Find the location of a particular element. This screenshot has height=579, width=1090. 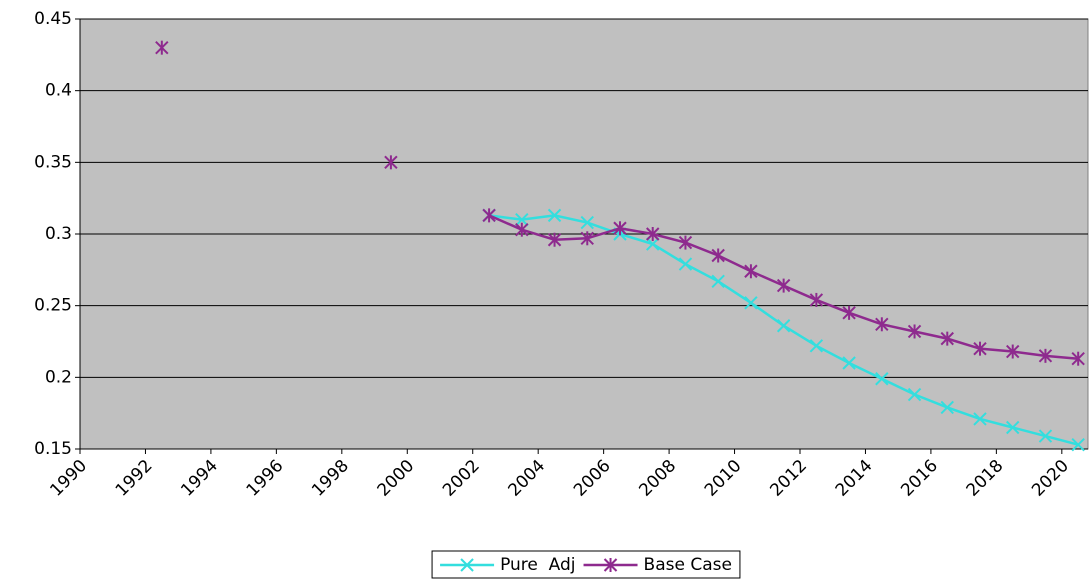

x-tick-label: 2012 is located at coordinates (788, 478).